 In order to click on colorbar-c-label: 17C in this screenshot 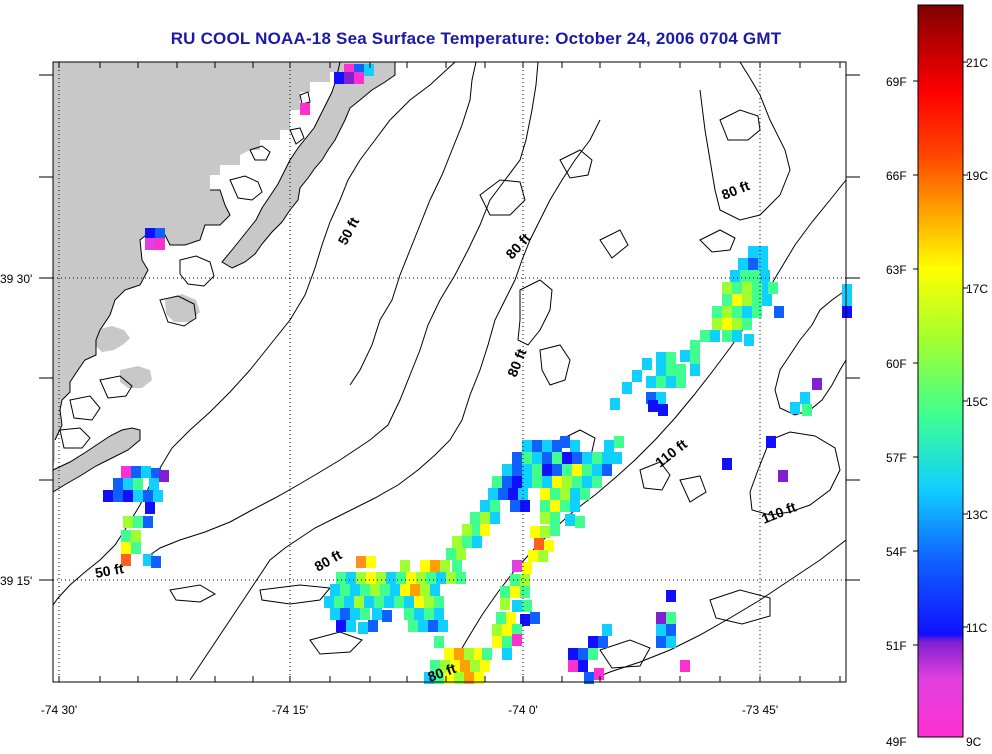, I will do `click(977, 289)`.